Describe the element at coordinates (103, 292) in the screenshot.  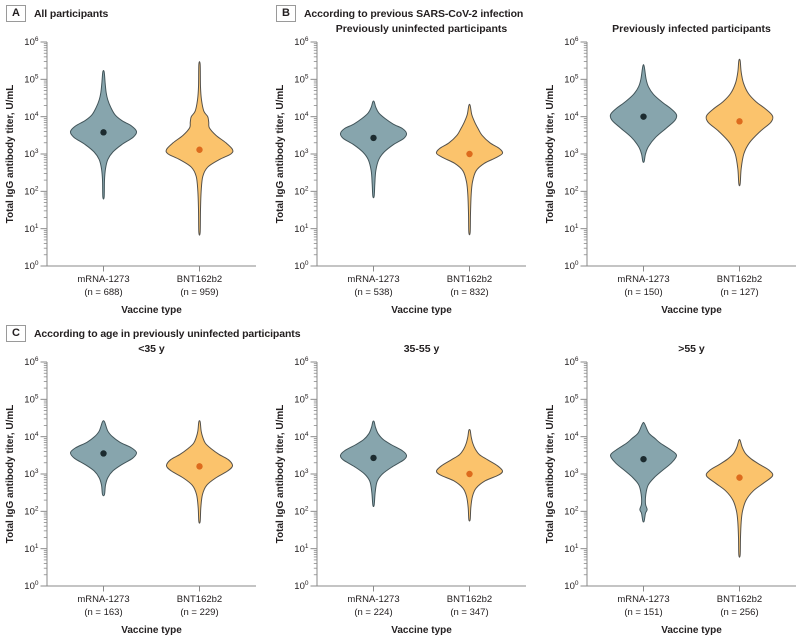
I see `svg-text: (n = 688)` at that location.